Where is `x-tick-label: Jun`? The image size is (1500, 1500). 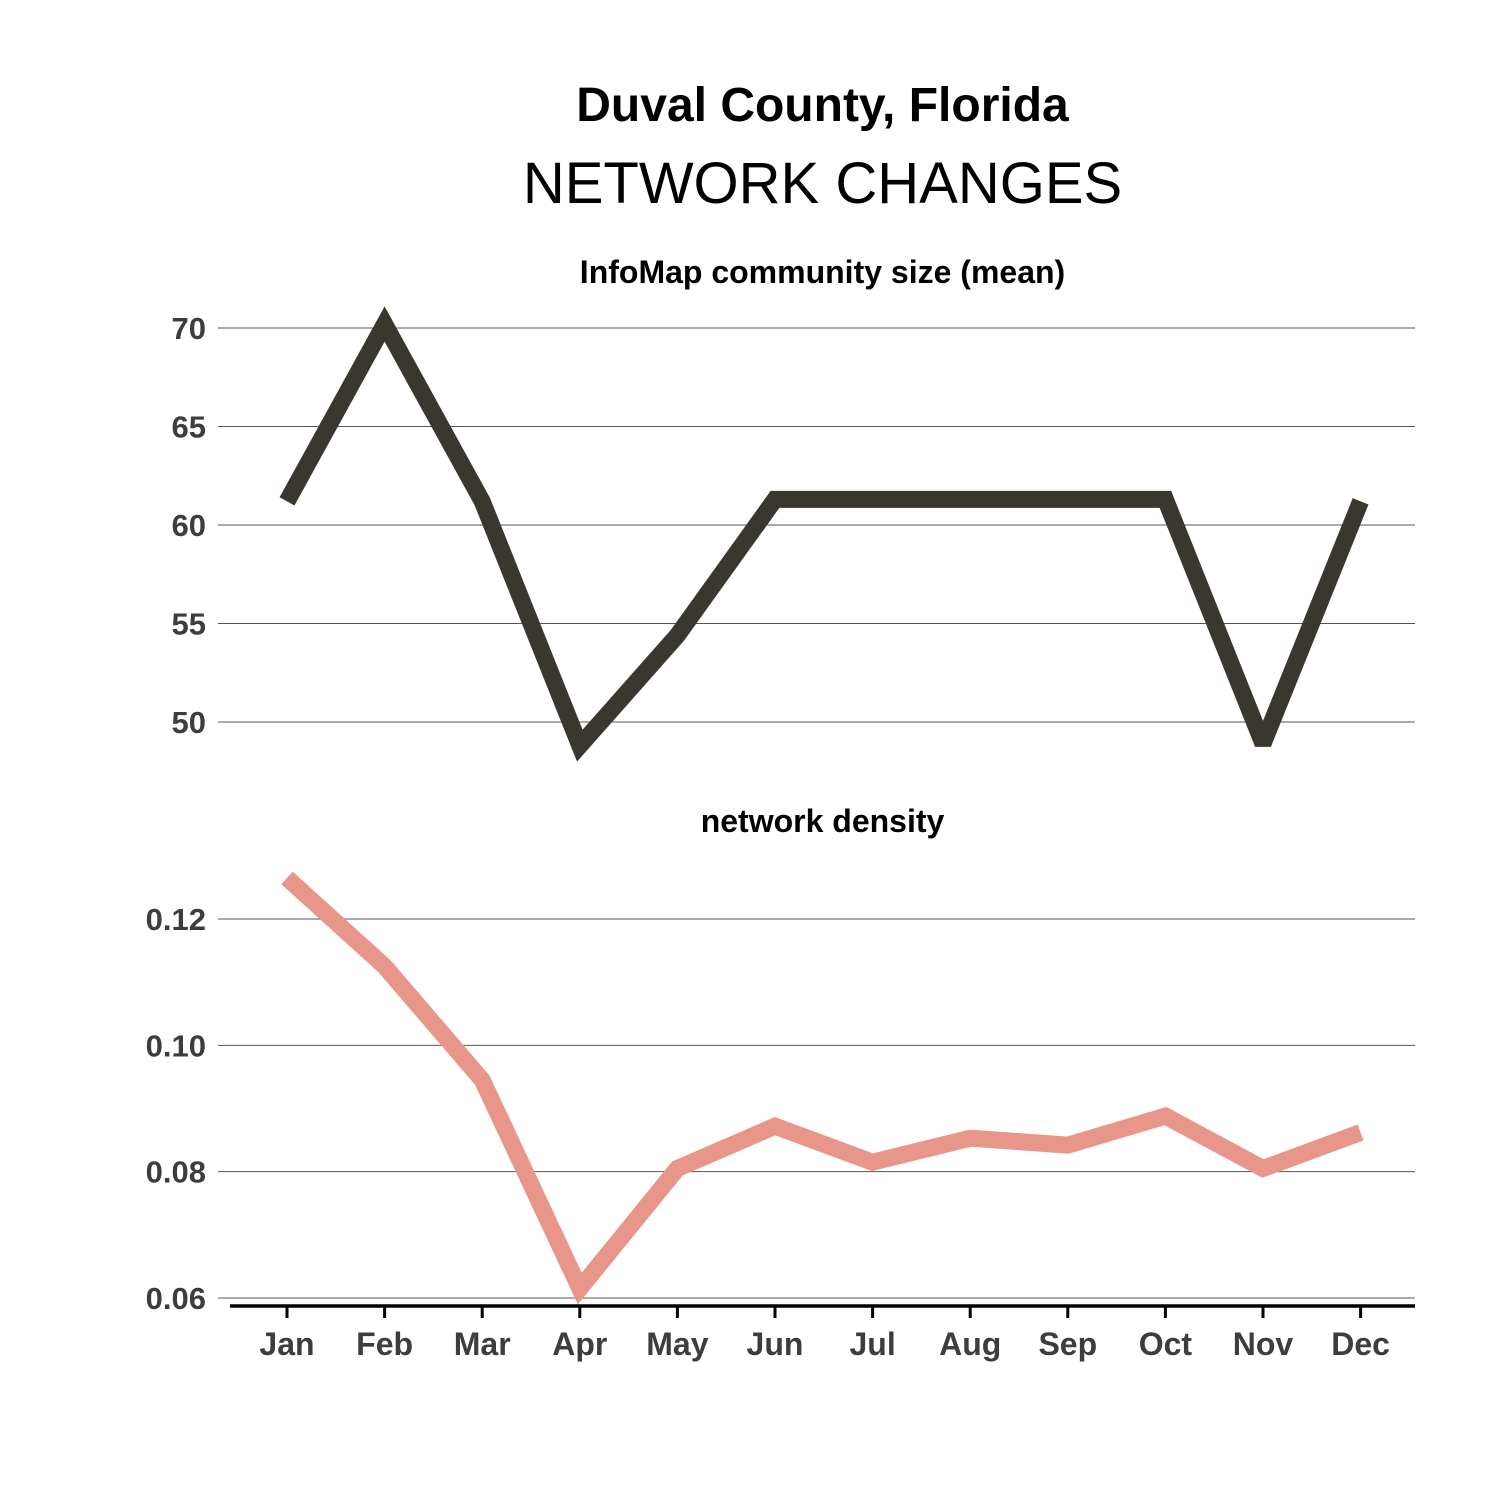 x-tick-label: Jun is located at coordinates (775, 1344).